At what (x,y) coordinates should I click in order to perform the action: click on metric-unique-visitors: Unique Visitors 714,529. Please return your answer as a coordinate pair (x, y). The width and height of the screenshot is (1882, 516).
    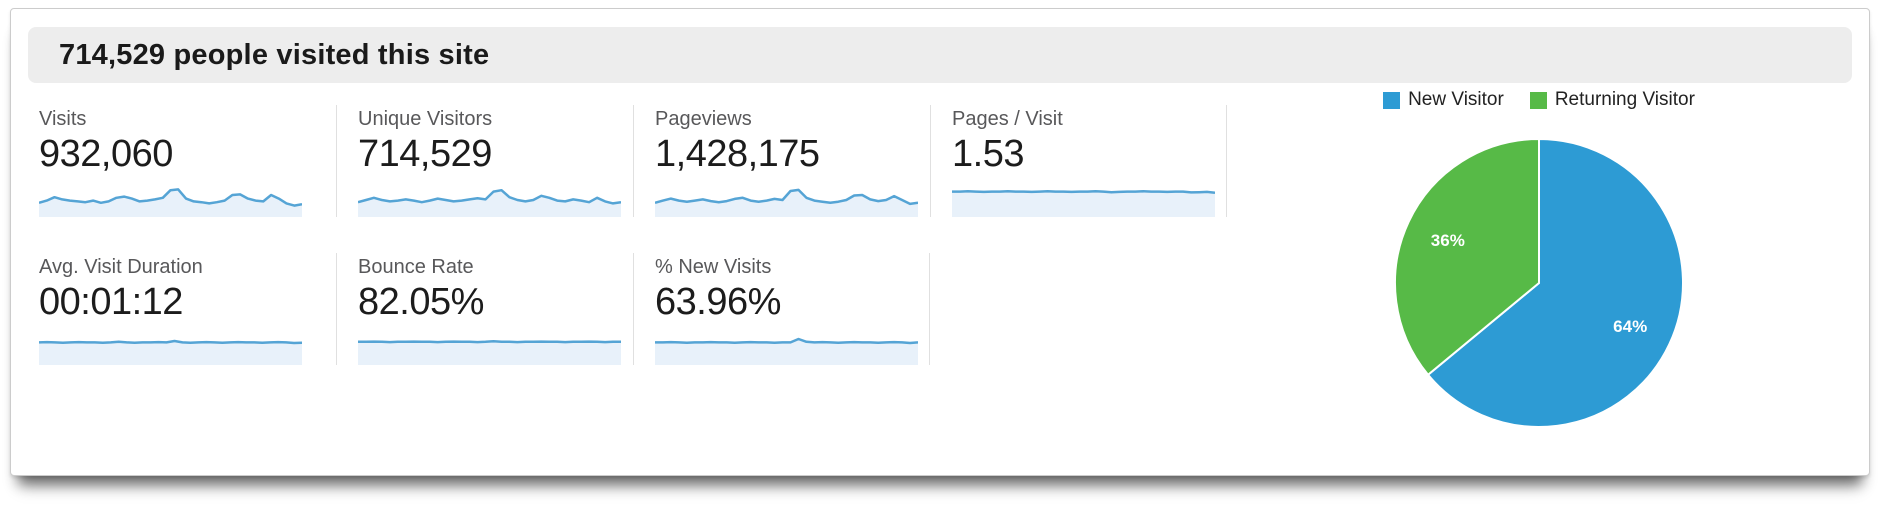
    Looking at the image, I should click on (484, 161).